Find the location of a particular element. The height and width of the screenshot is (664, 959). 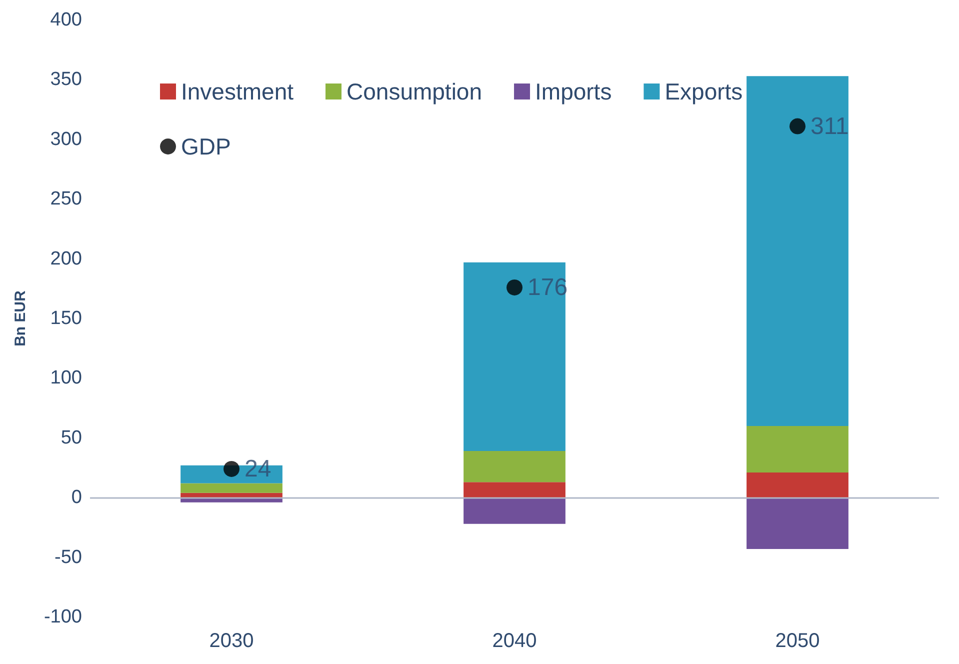

y-tick-label: 150 is located at coordinates (66, 318).